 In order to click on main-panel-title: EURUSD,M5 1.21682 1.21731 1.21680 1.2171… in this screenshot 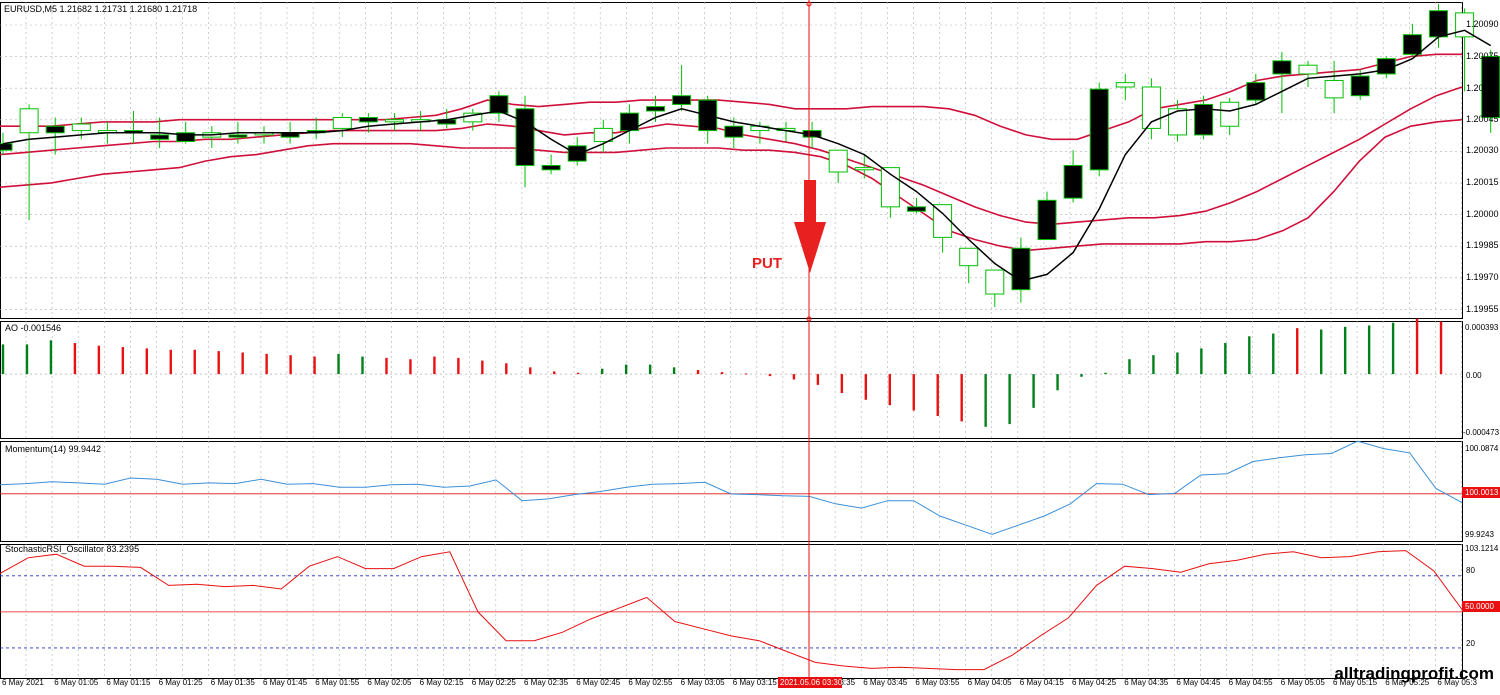, I will do `click(100, 9)`.